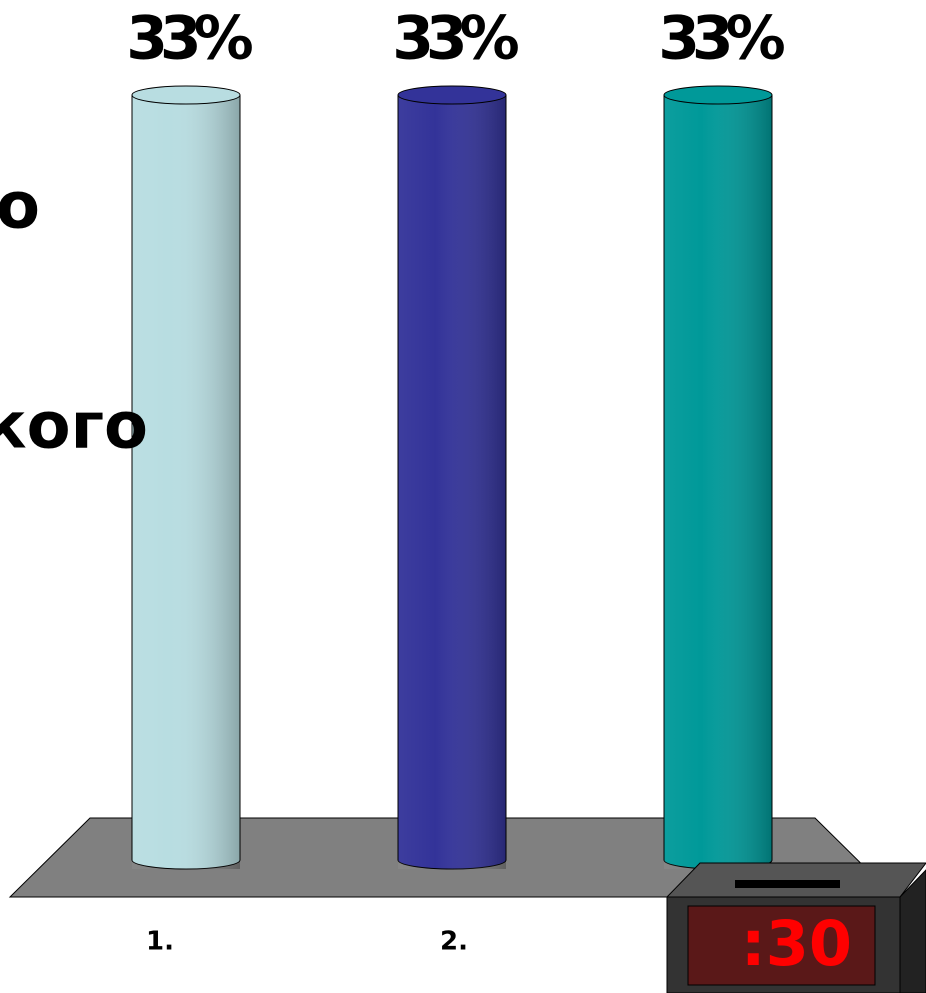 The height and width of the screenshot is (993, 926). I want to click on timer: :30, so click(795, 927).